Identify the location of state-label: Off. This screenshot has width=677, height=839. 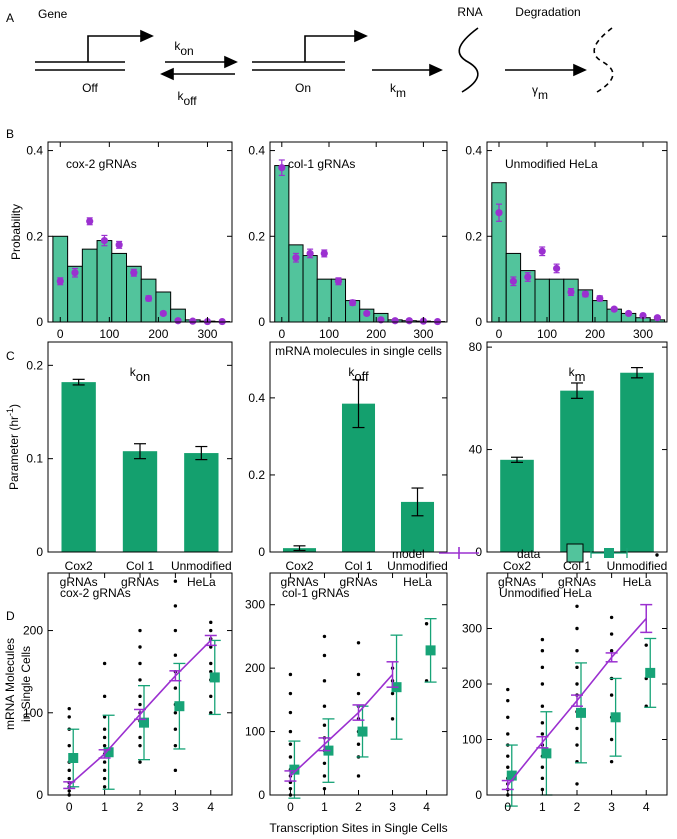
(90, 88).